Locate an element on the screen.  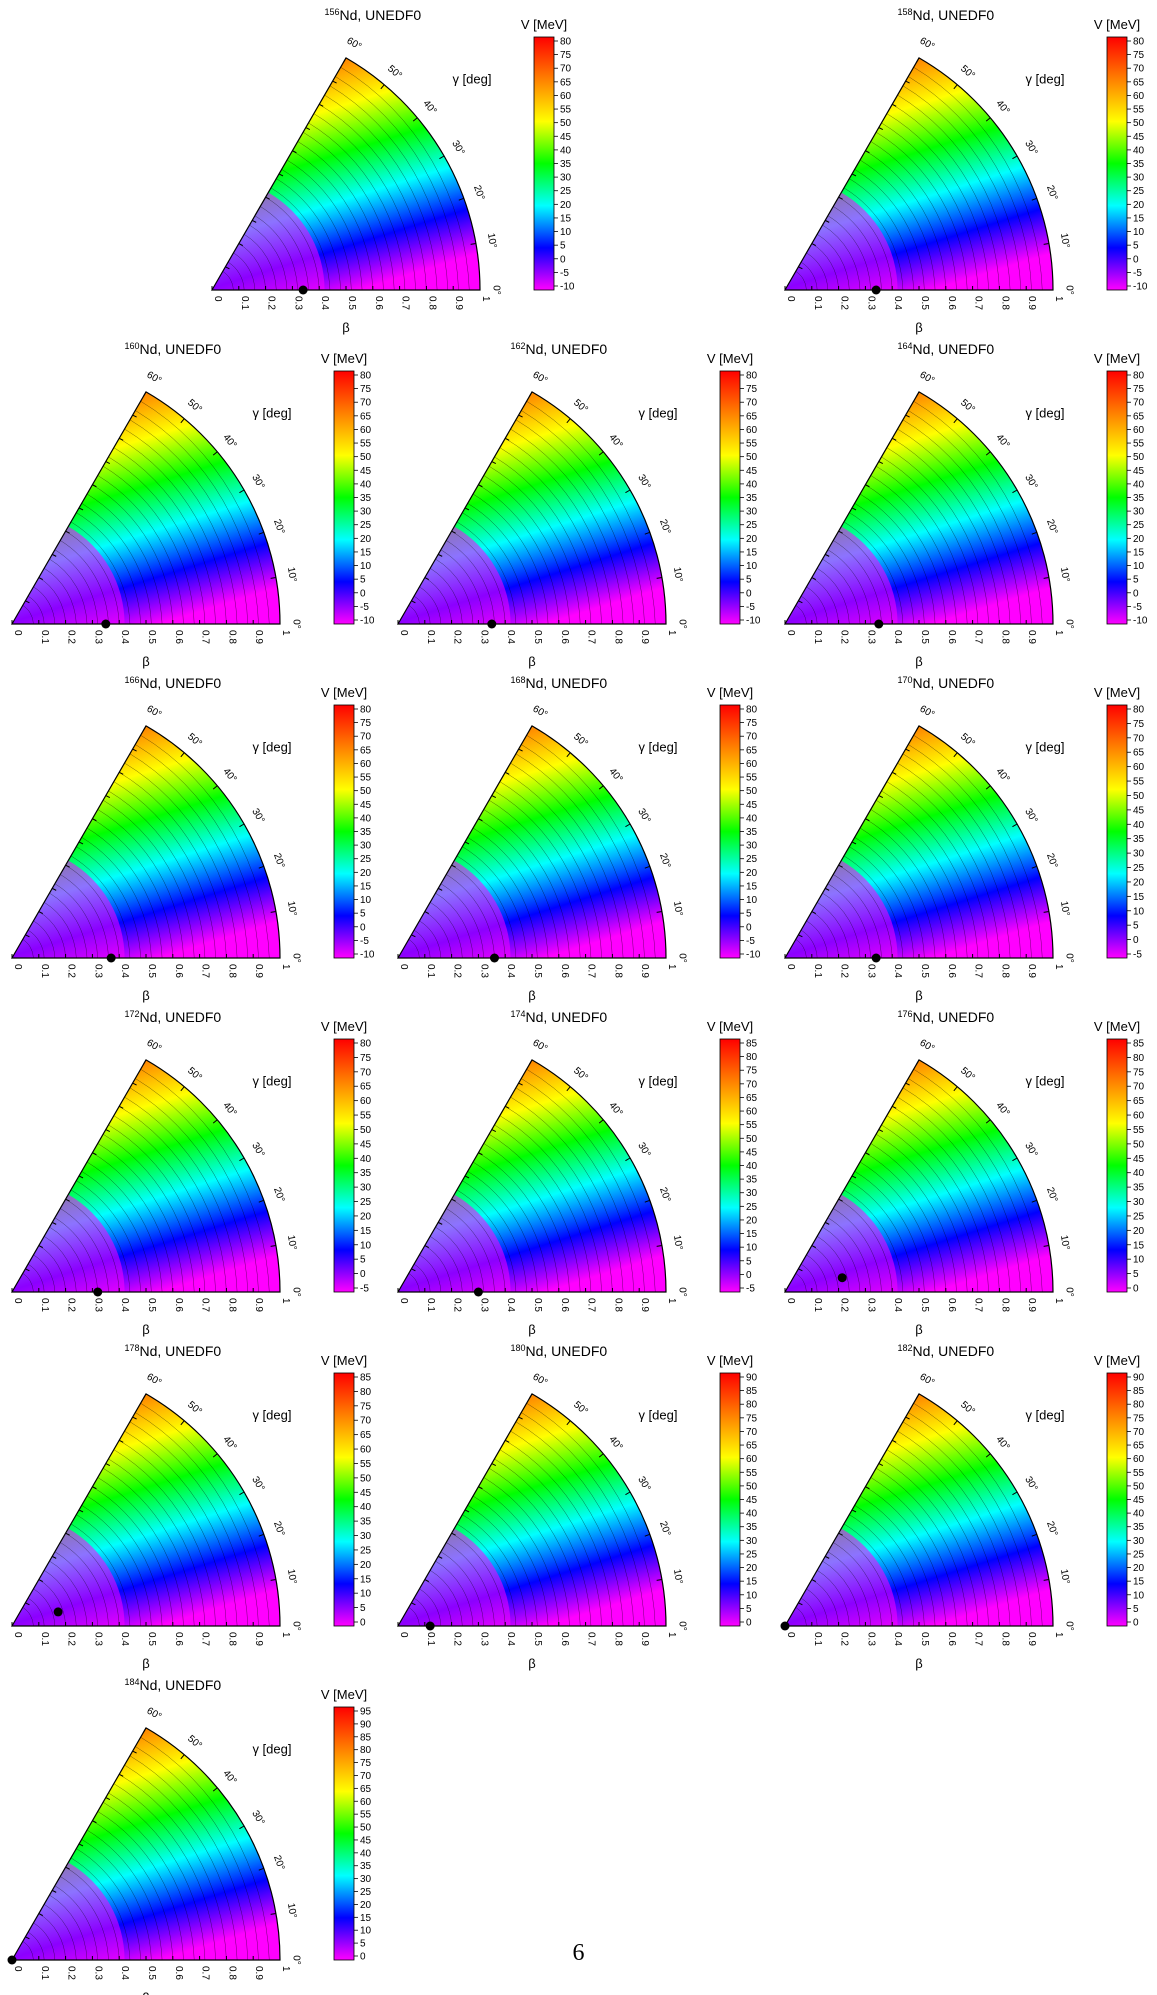
colorbar-tick-label: 10 is located at coordinates (752, 566).